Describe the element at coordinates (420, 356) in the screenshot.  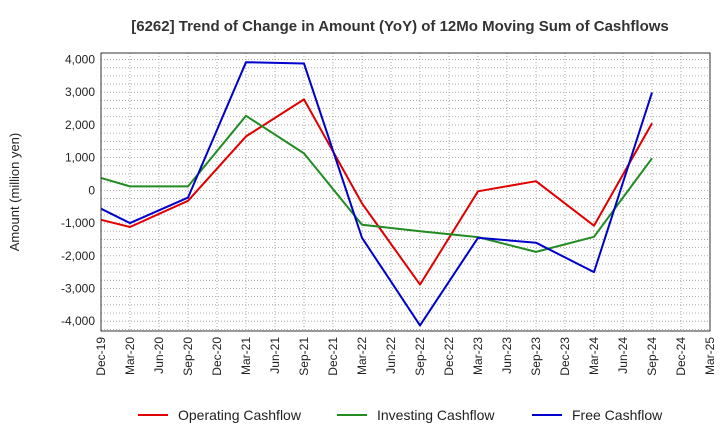
I see `x-tick-label: Sep-22` at that location.